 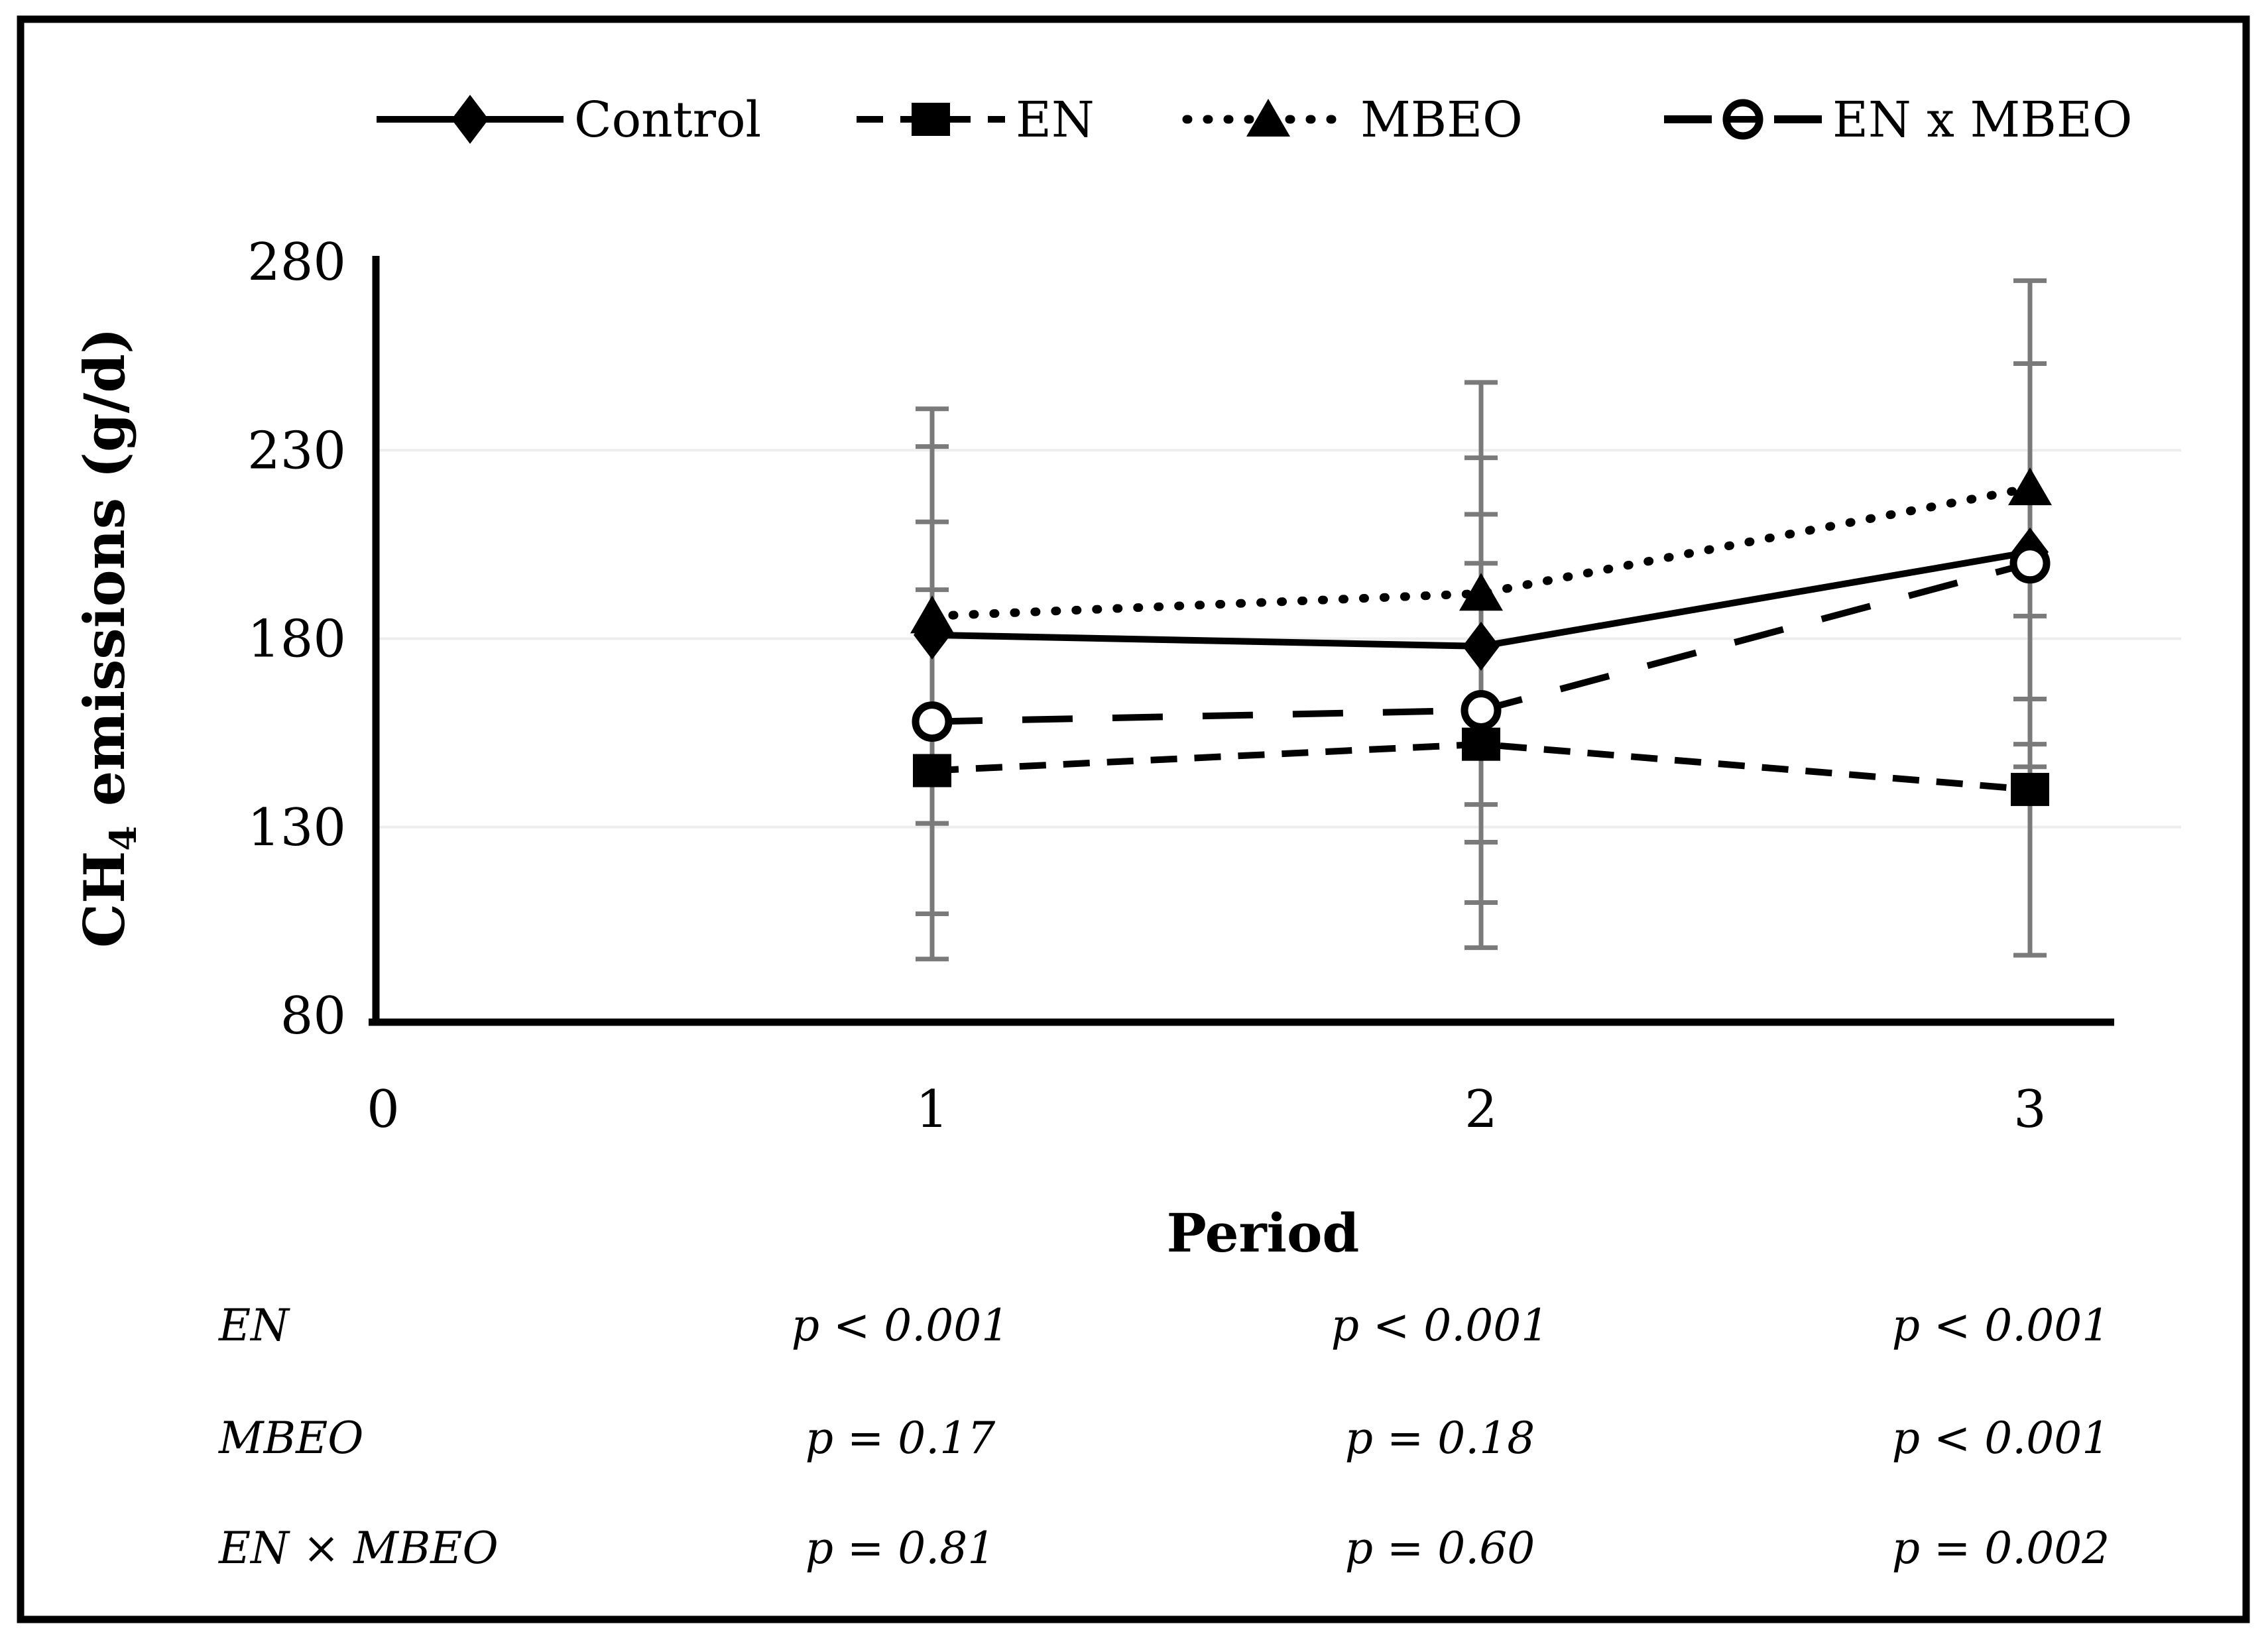 What do you see at coordinates (296, 451) in the screenshot?
I see `y-tick-label-230: 230` at bounding box center [296, 451].